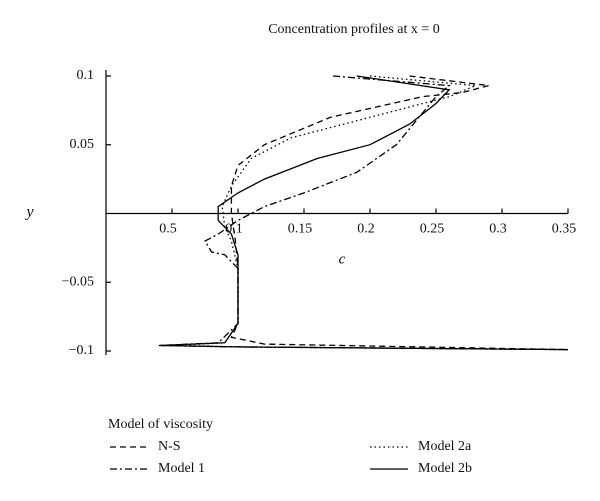 Image resolution: width=600 pixels, height=501 pixels. I want to click on x-tick-label: 0.2, so click(366, 229).